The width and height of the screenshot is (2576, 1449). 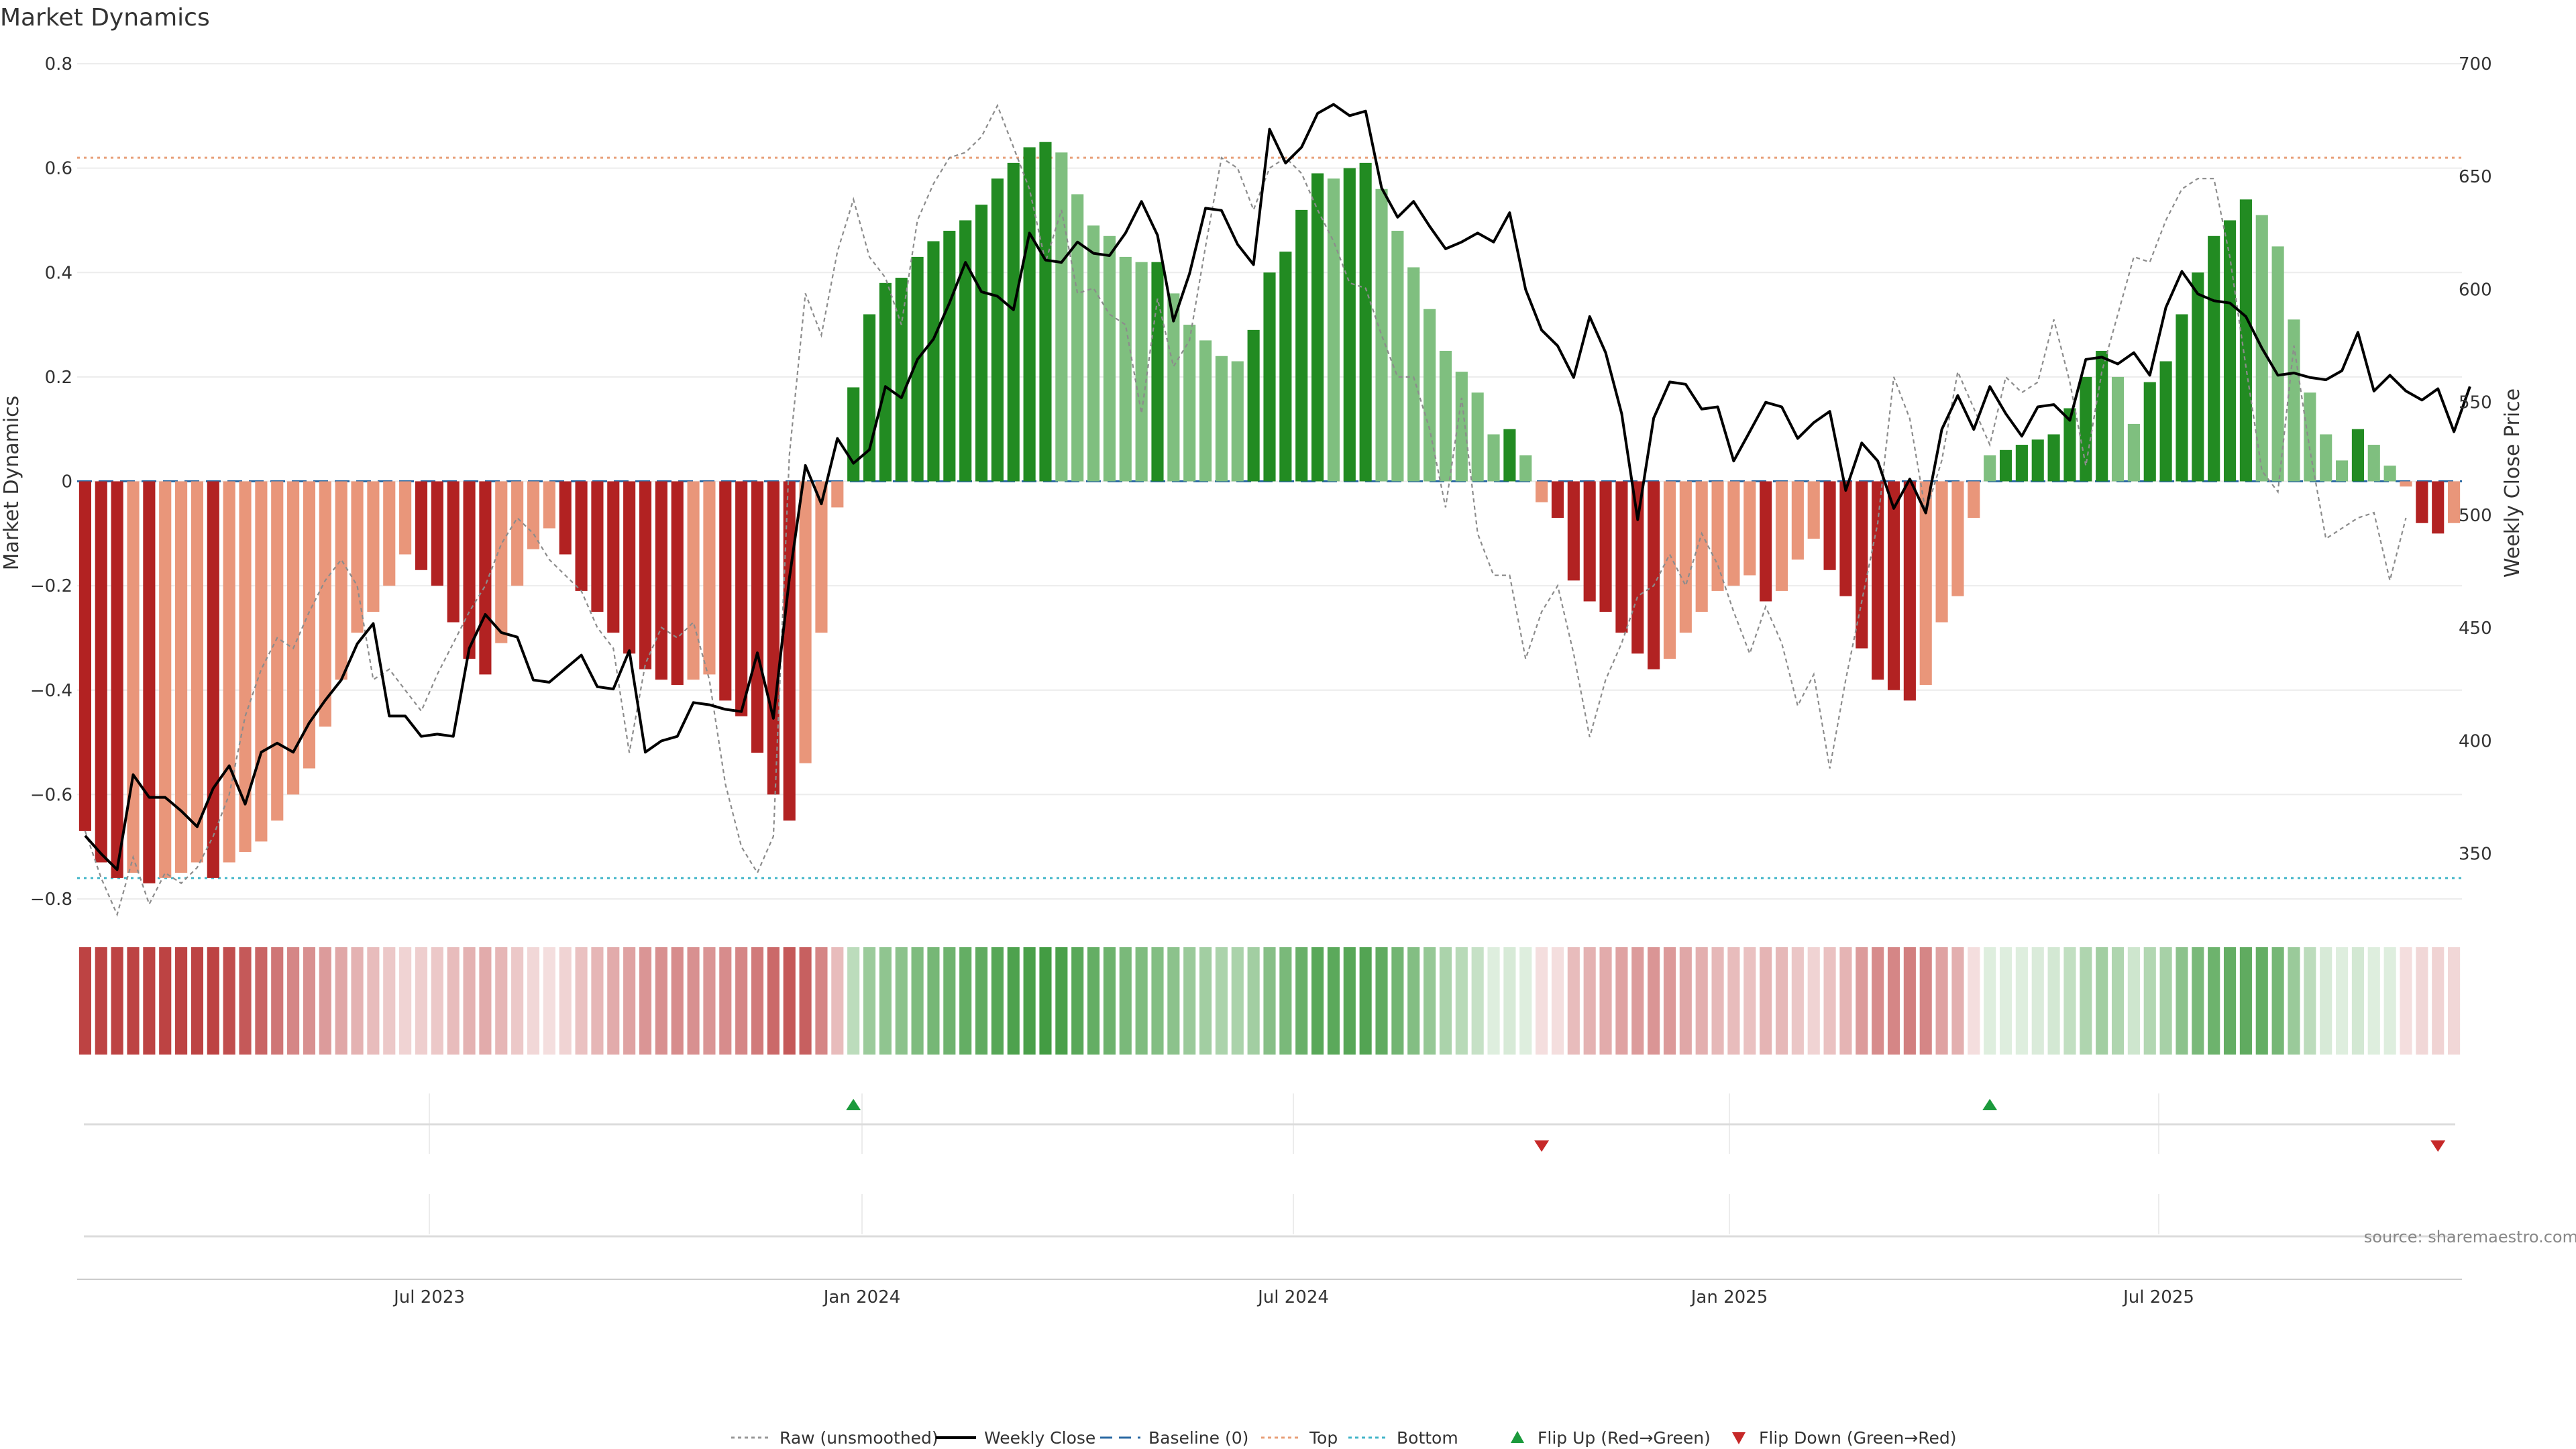 I want to click on legend-item: Bottom, so click(x=1403, y=1438).